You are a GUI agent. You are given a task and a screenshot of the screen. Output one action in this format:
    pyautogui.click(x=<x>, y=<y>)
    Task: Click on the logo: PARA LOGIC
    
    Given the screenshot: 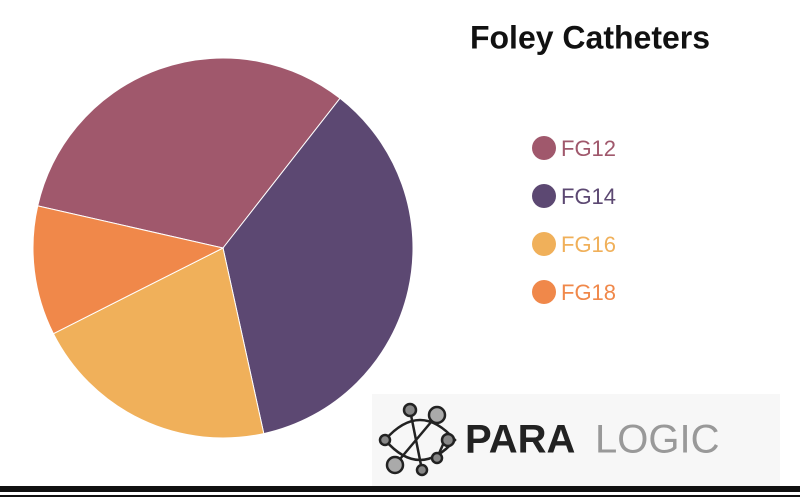 What is the action you would take?
    pyautogui.click(x=576, y=440)
    